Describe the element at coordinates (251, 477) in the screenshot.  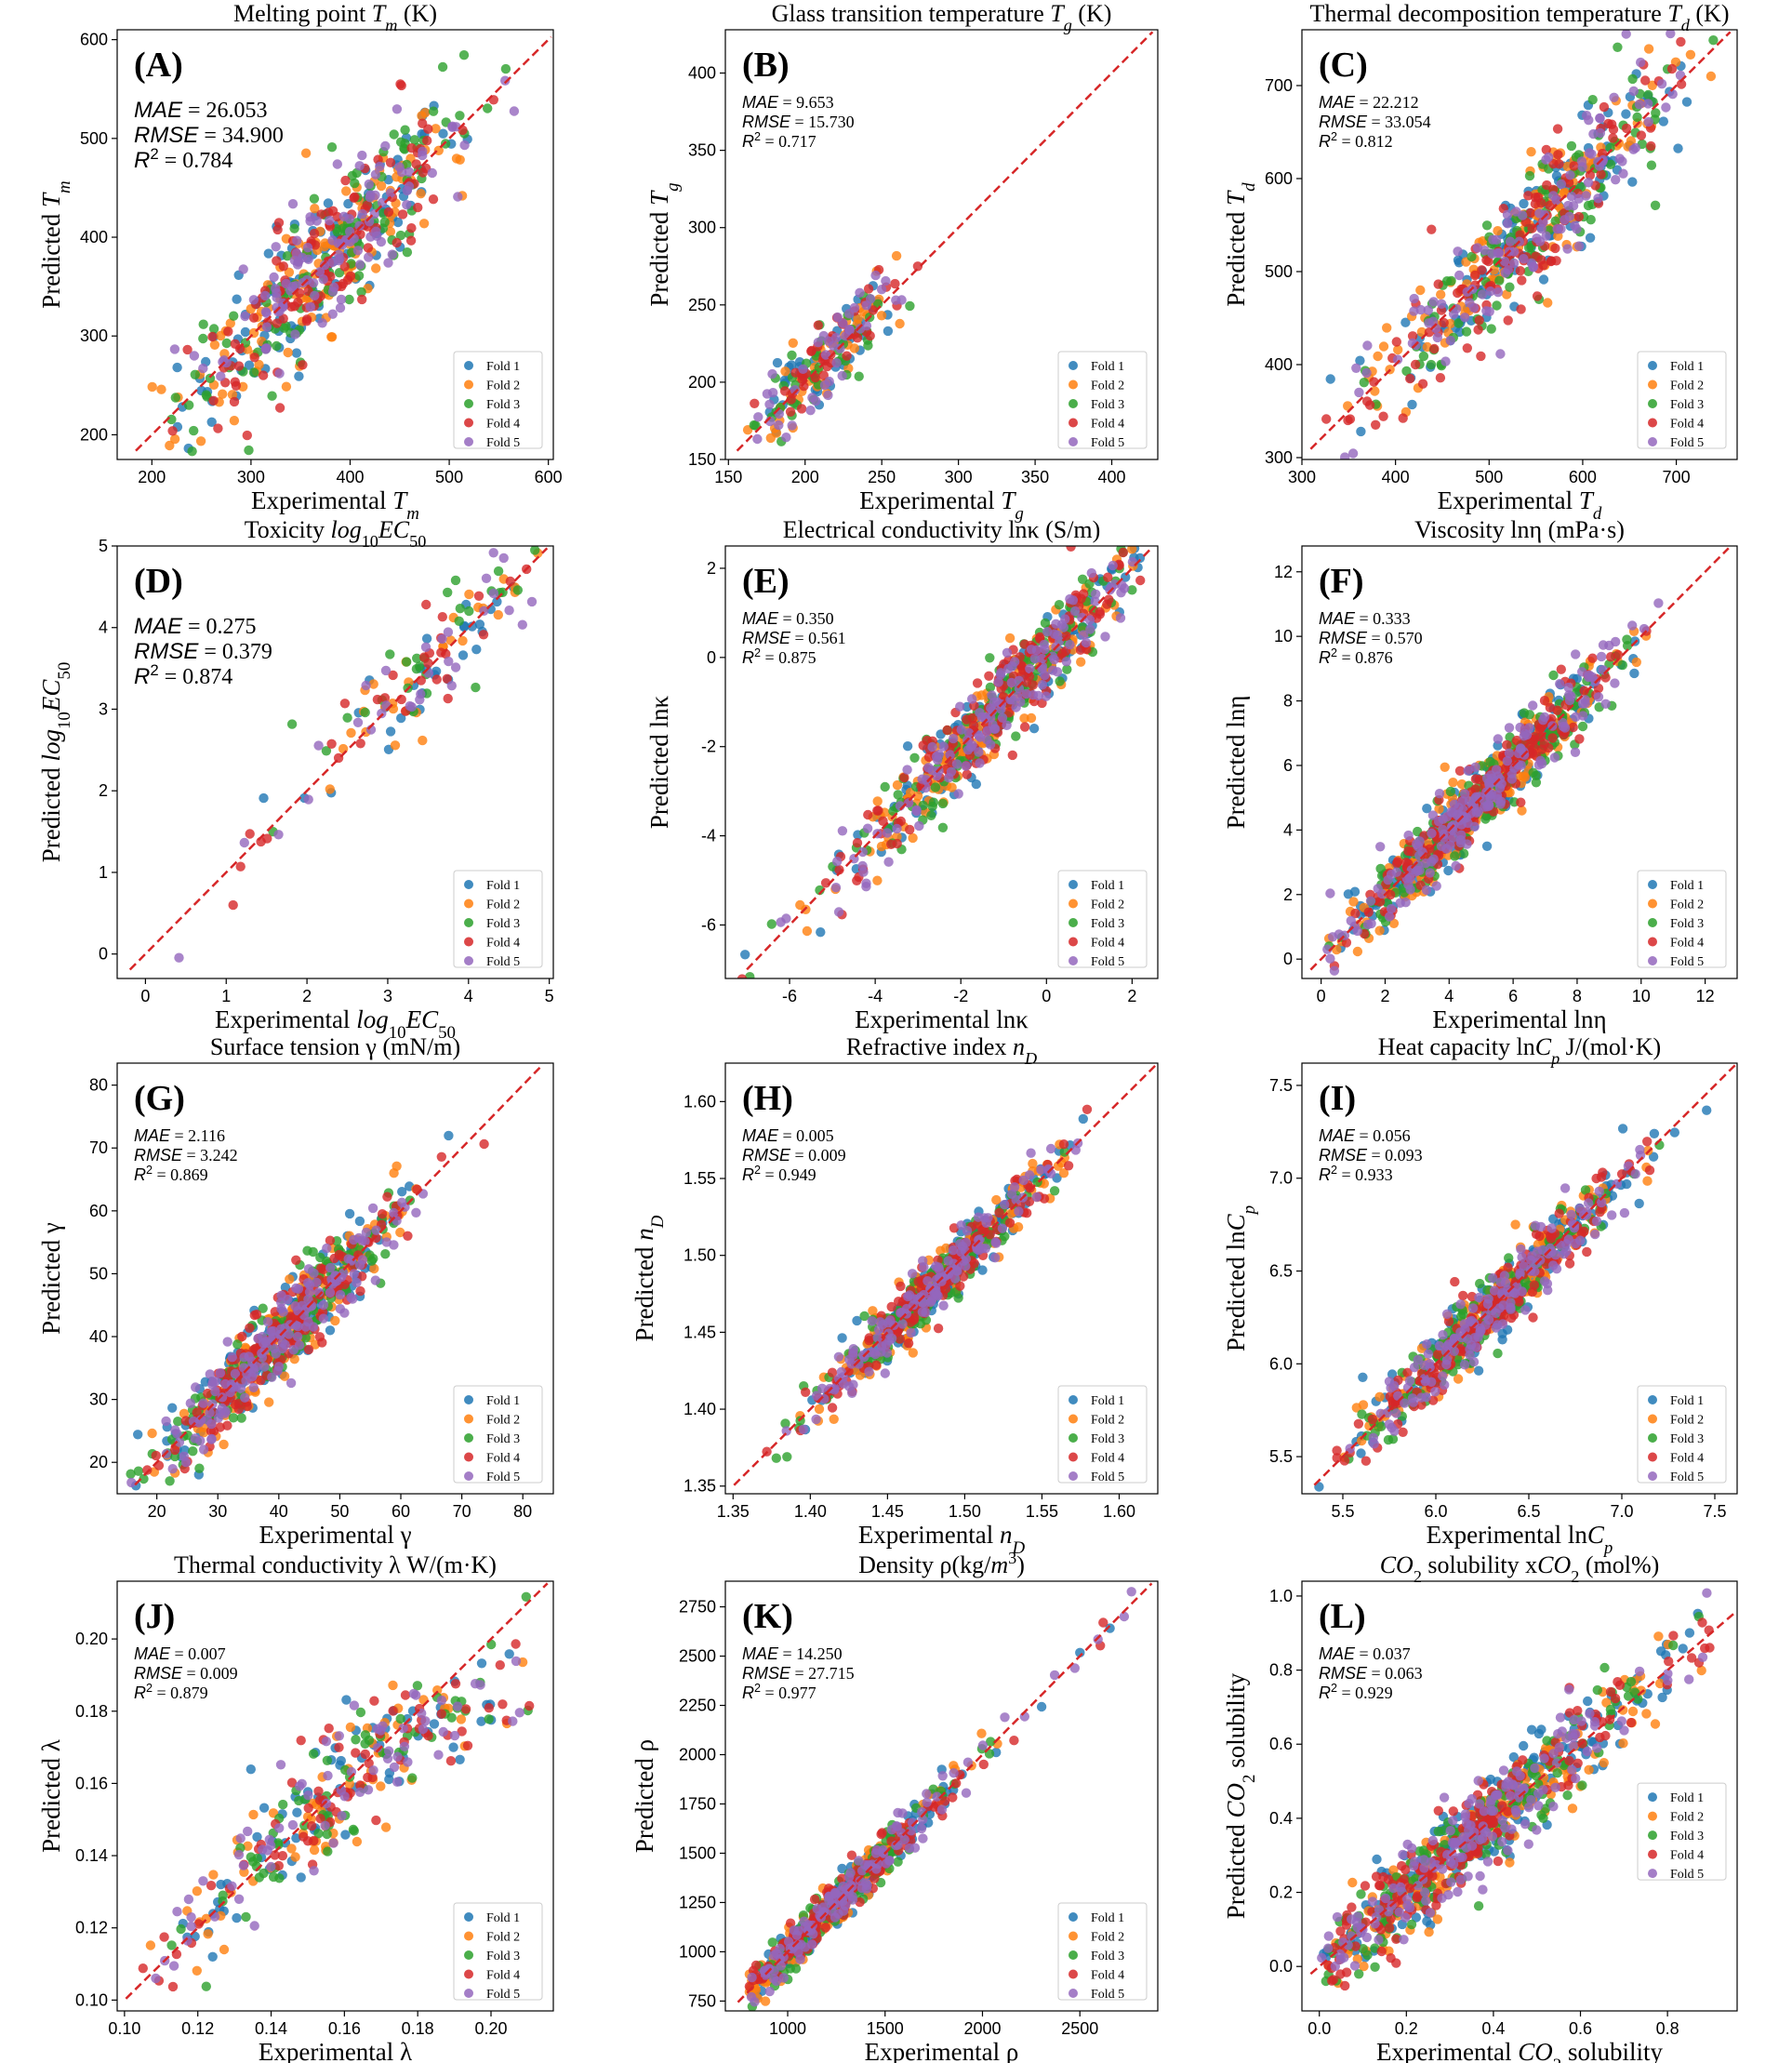
I see `x-tick-label: 300` at that location.